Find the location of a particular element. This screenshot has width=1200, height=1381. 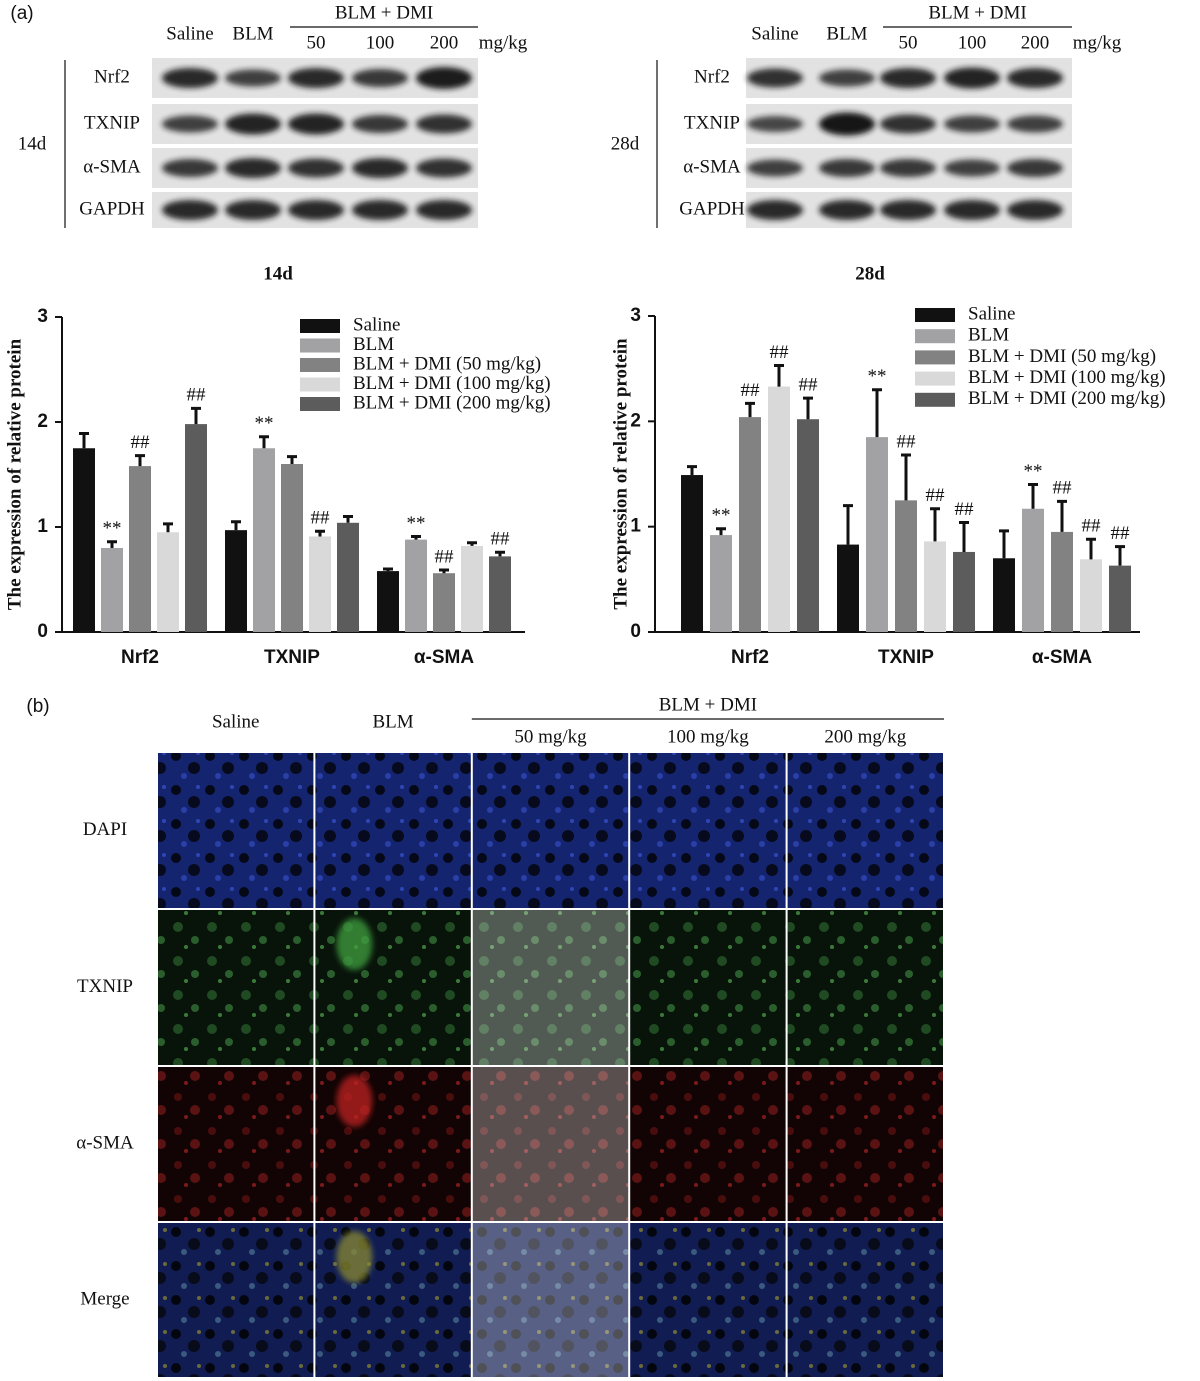

panel-label: (b) is located at coordinates (37, 706).